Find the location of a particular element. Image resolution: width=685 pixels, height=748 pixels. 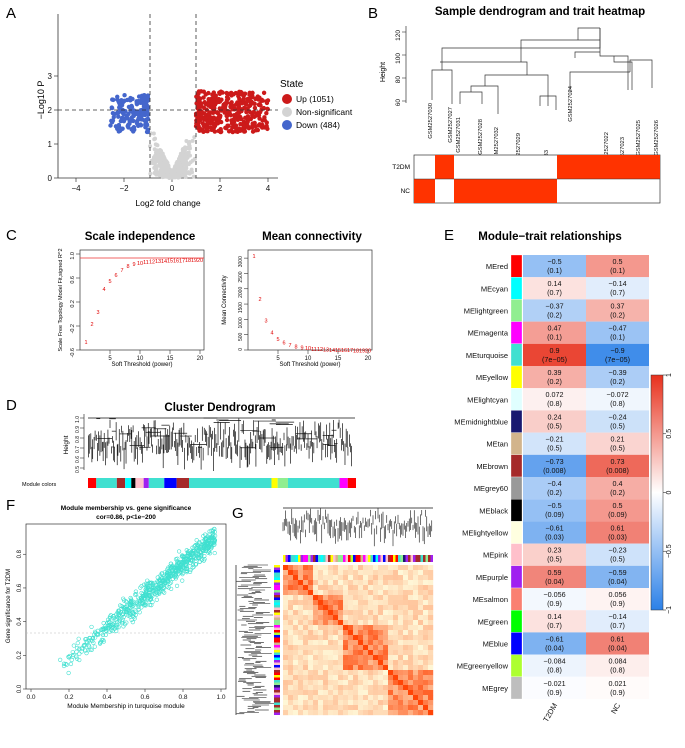

cell-nc-cor: 0.056 is located at coordinates (618, 594).